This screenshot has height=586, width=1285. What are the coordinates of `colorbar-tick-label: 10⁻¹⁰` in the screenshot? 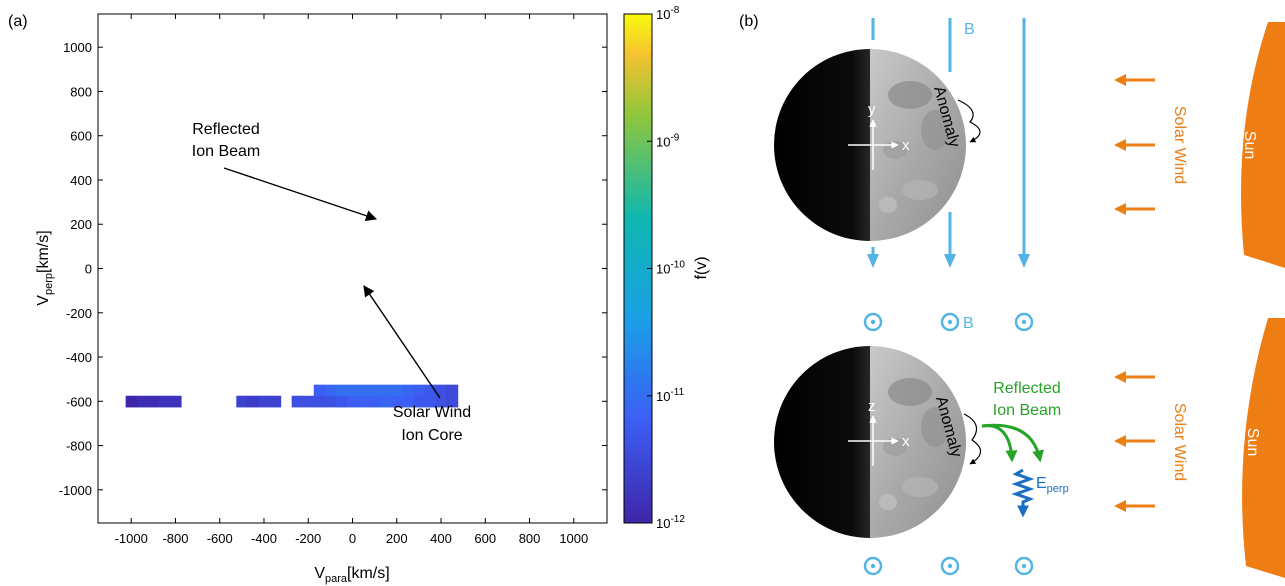 It's located at (670, 268).